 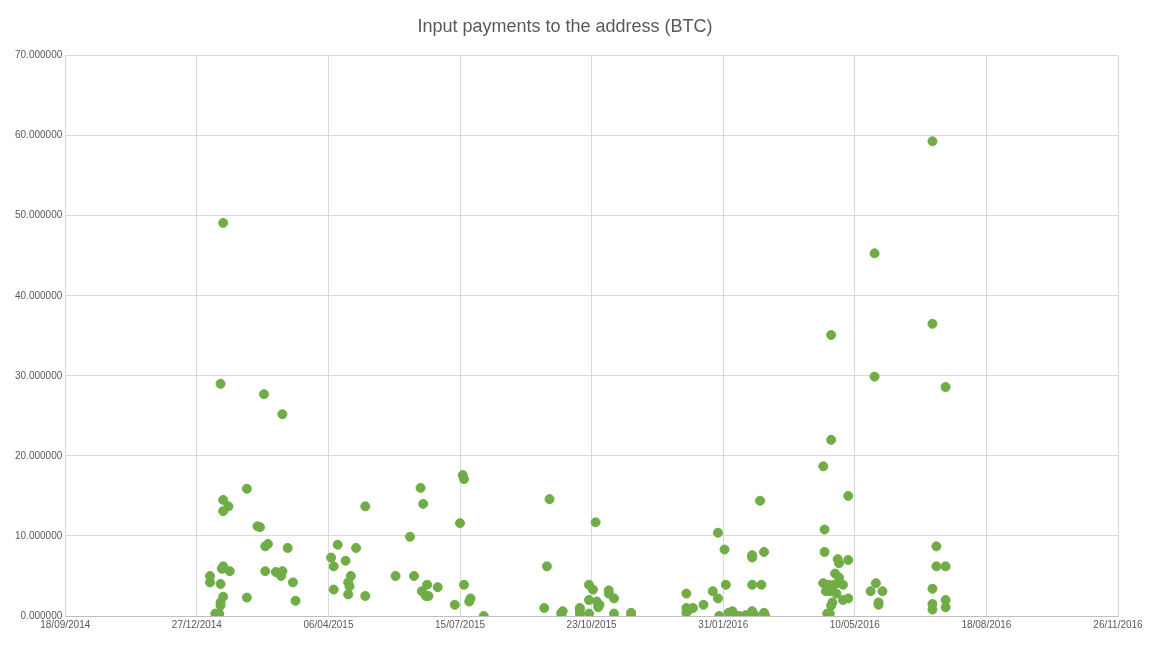 What do you see at coordinates (38, 375) in the screenshot?
I see `y-tick-label: 30.000000` at bounding box center [38, 375].